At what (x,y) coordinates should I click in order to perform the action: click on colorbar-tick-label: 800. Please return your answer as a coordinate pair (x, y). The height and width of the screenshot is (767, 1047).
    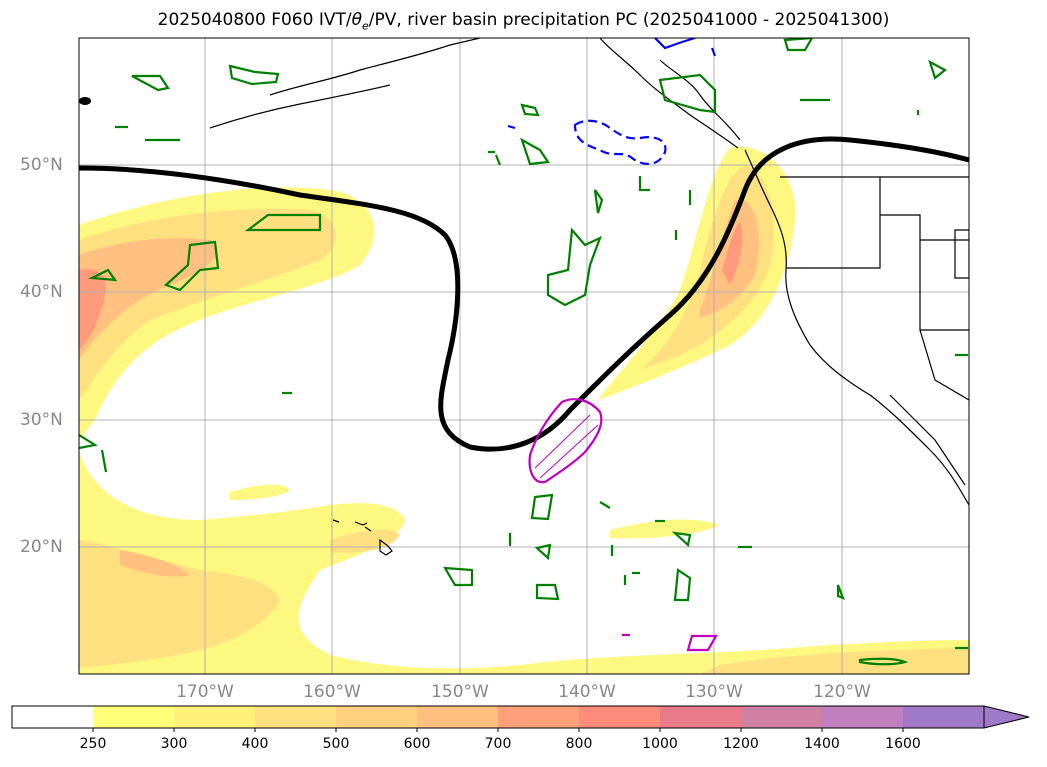
    Looking at the image, I should click on (579, 744).